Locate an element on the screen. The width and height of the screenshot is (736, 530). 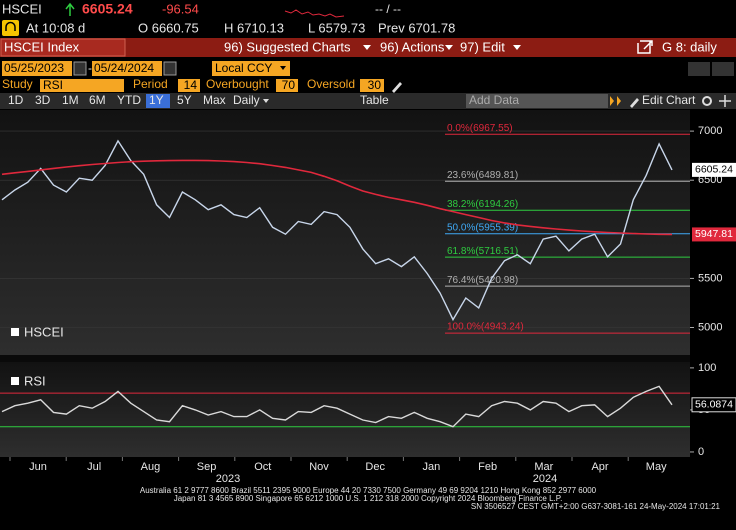
undo-button is located at coordinates (699, 69).